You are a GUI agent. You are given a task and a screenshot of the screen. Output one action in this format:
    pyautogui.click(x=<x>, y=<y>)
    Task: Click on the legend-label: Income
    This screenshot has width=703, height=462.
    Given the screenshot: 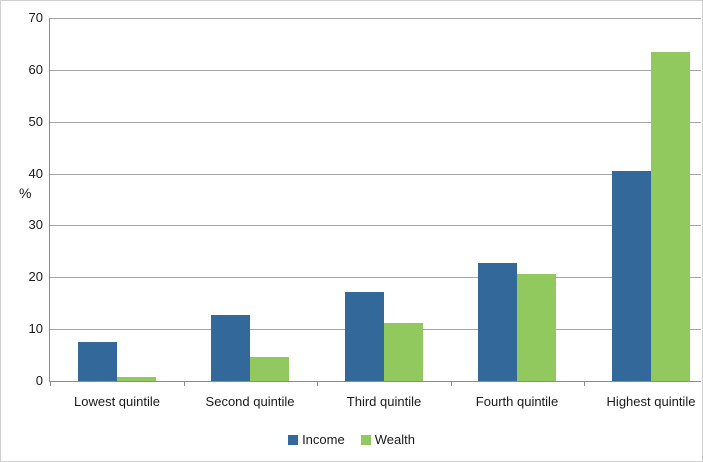 What is the action you would take?
    pyautogui.click(x=323, y=439)
    